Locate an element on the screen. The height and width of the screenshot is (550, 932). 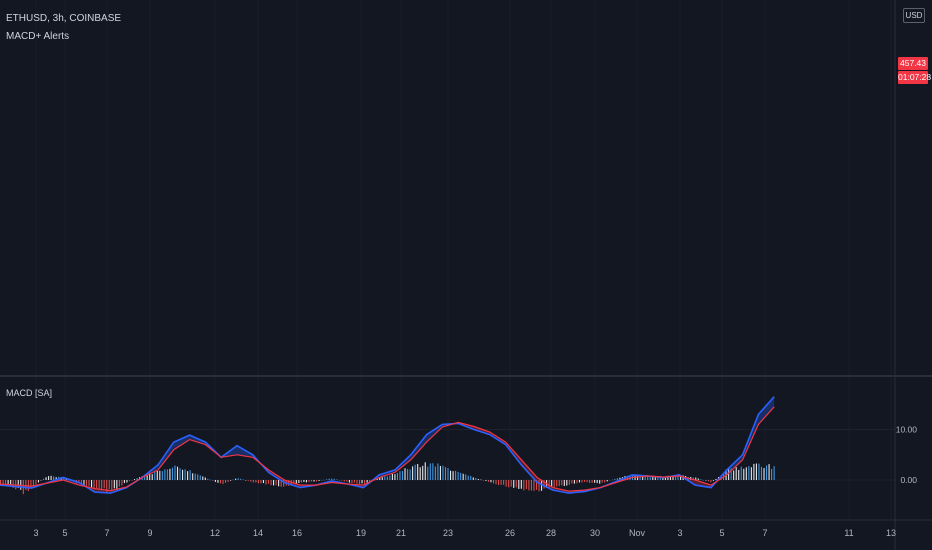
indicator-title: MACD+ Alerts is located at coordinates (38, 36).